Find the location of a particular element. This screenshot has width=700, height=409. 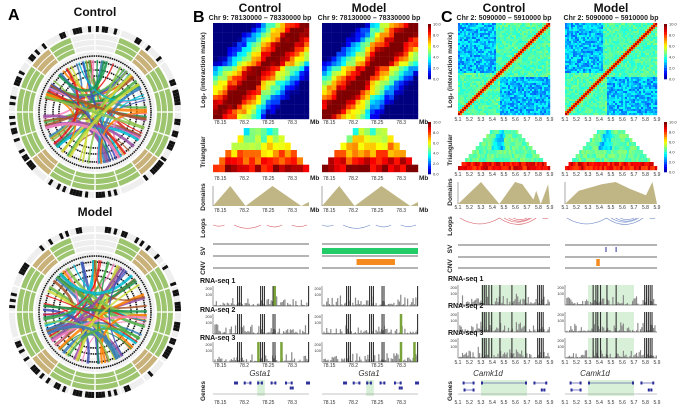

expression-ring-segment is located at coordinates (26, 324).